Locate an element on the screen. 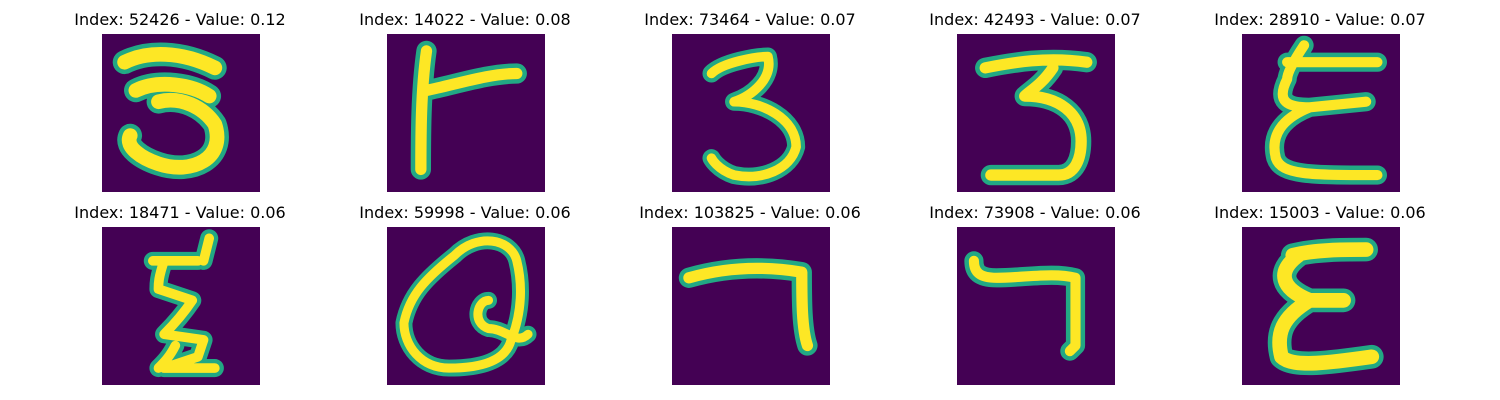 This screenshot has width=1500, height=400. panel-7: Index: 59998 - Value: 0.06 is located at coordinates (465, 294).